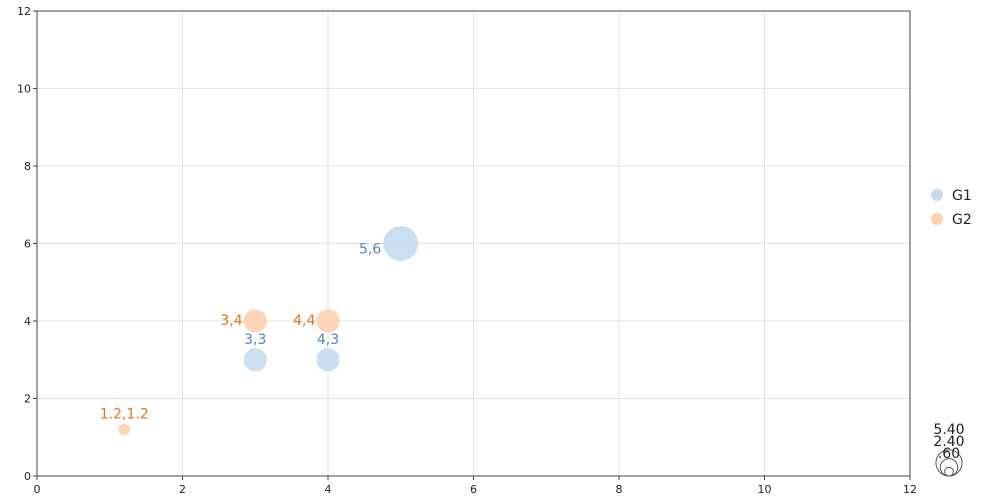 Image resolution: width=1000 pixels, height=500 pixels. I want to click on size-legend-label: .60, so click(949, 454).